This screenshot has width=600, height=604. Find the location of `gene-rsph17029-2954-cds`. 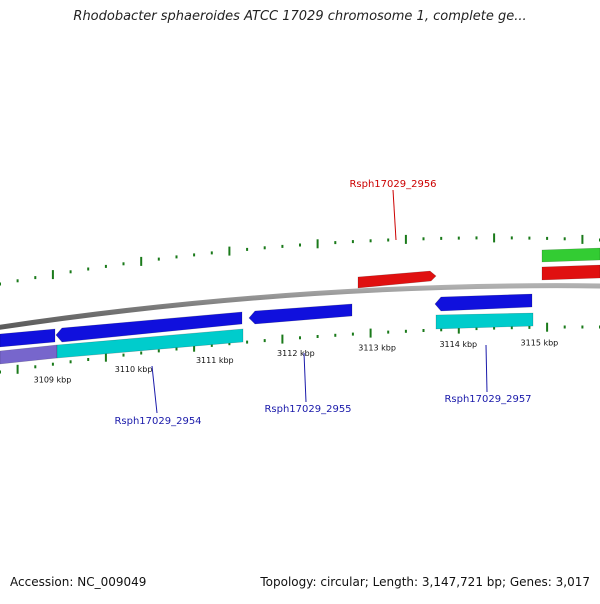

gene-rsph17029-2954-cds is located at coordinates (150, 343).